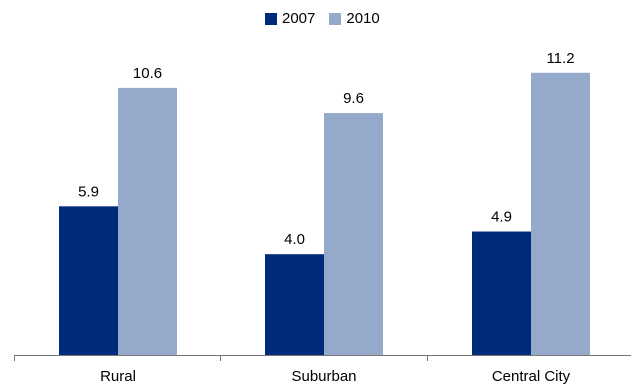  What do you see at coordinates (363, 18) in the screenshot?
I see `legend-label-2010: 2010` at bounding box center [363, 18].